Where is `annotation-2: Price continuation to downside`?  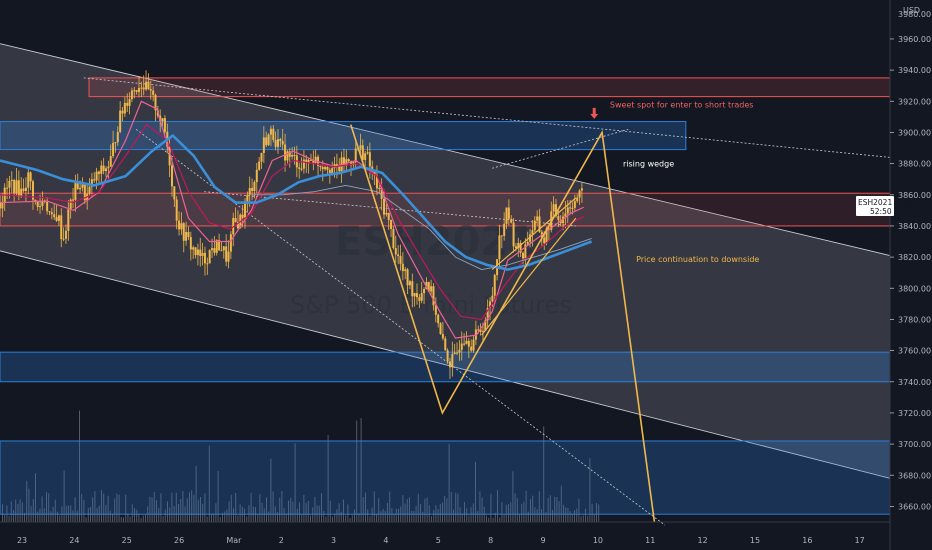 annotation-2: Price continuation to downside is located at coordinates (697, 259).